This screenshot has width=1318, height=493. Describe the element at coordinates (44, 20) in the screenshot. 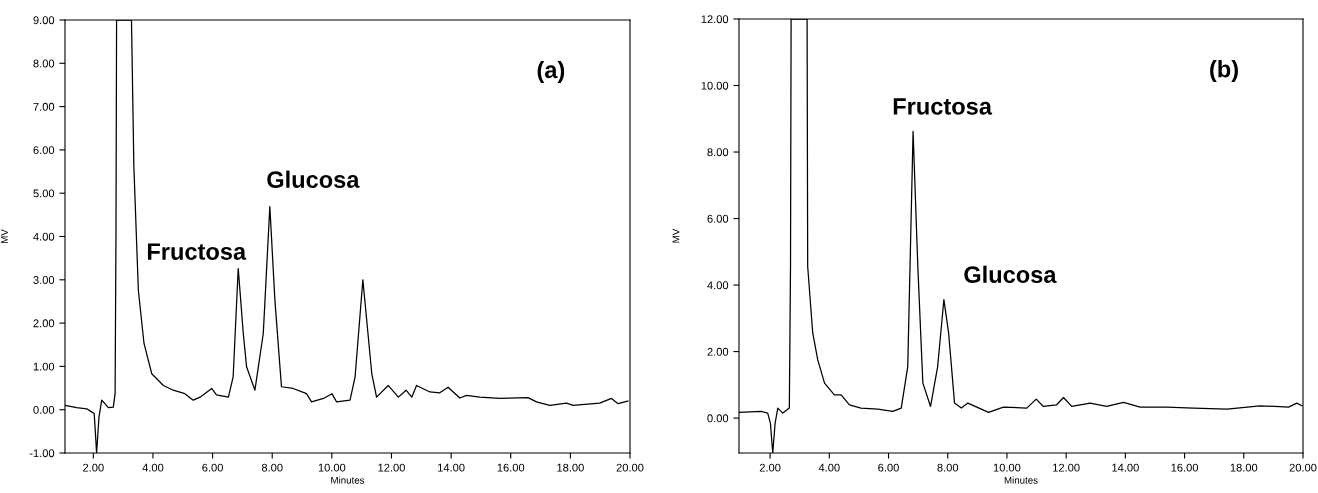

I see `y-tick-label: 9.00` at that location.